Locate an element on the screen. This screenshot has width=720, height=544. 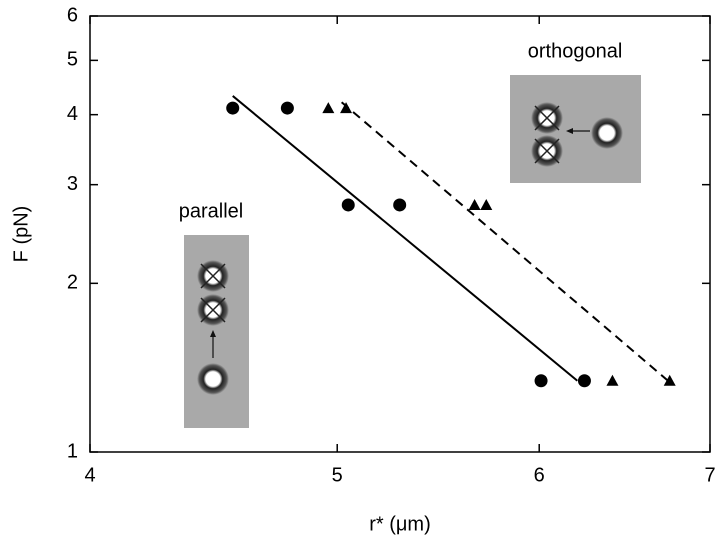
y-tick-label: 3 is located at coordinates (72, 184).